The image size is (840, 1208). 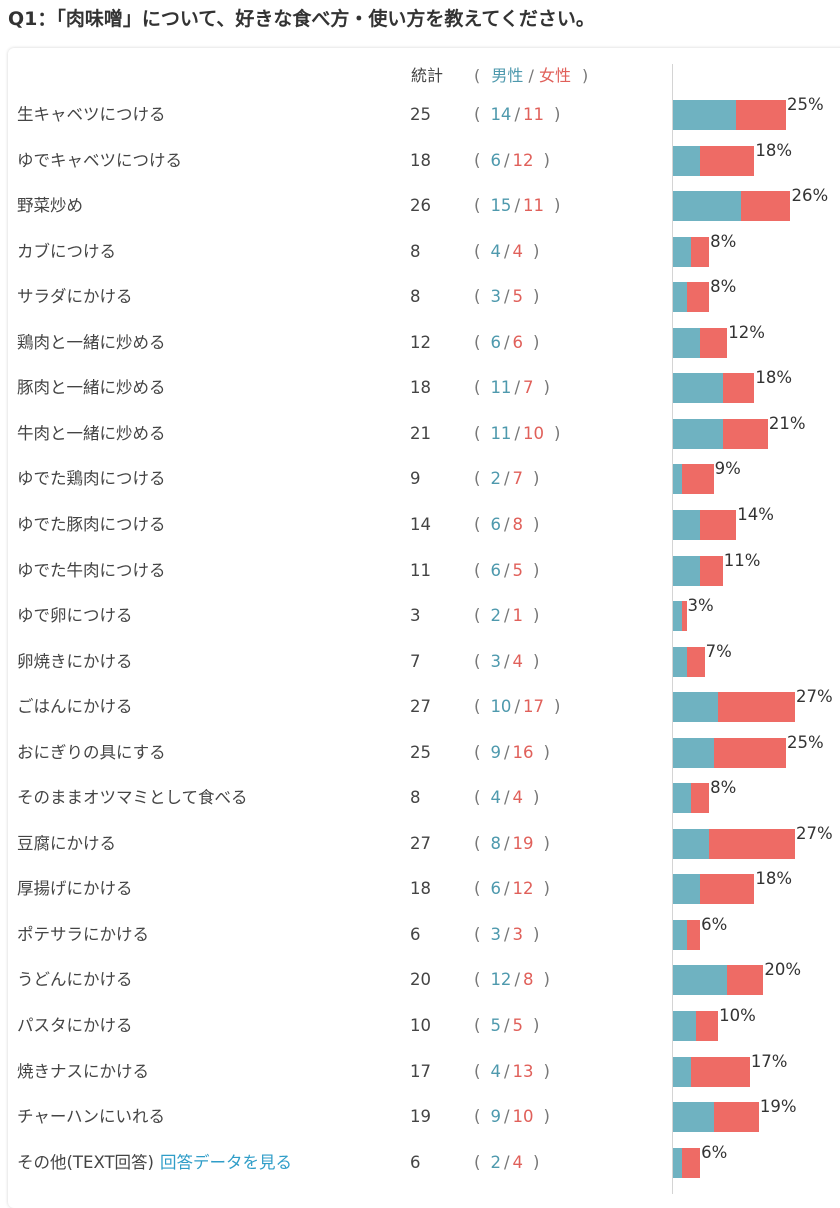 What do you see at coordinates (154, 1163) in the screenshot?
I see `category-label: その他(TEXT回答) 回答データを見る` at bounding box center [154, 1163].